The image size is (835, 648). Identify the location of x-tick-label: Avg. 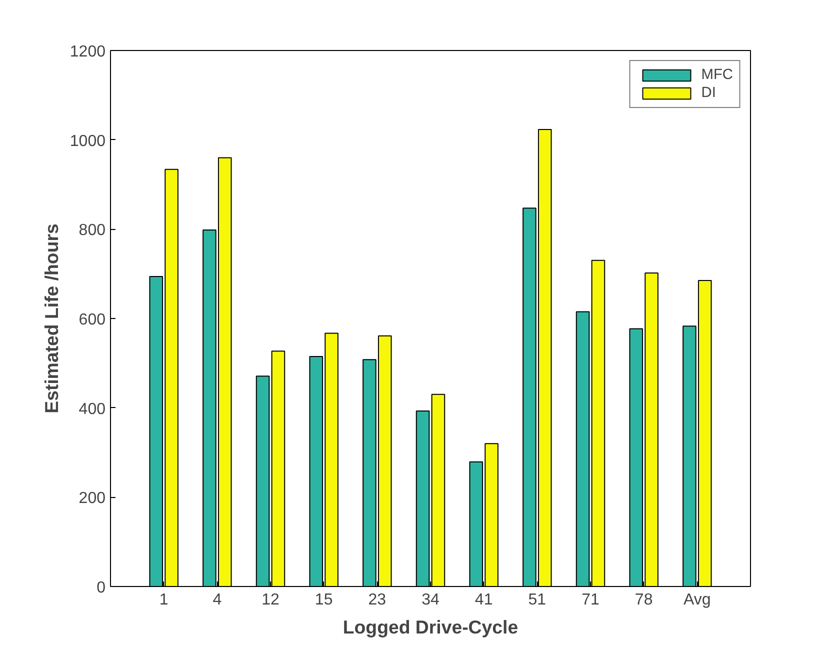
(697, 600).